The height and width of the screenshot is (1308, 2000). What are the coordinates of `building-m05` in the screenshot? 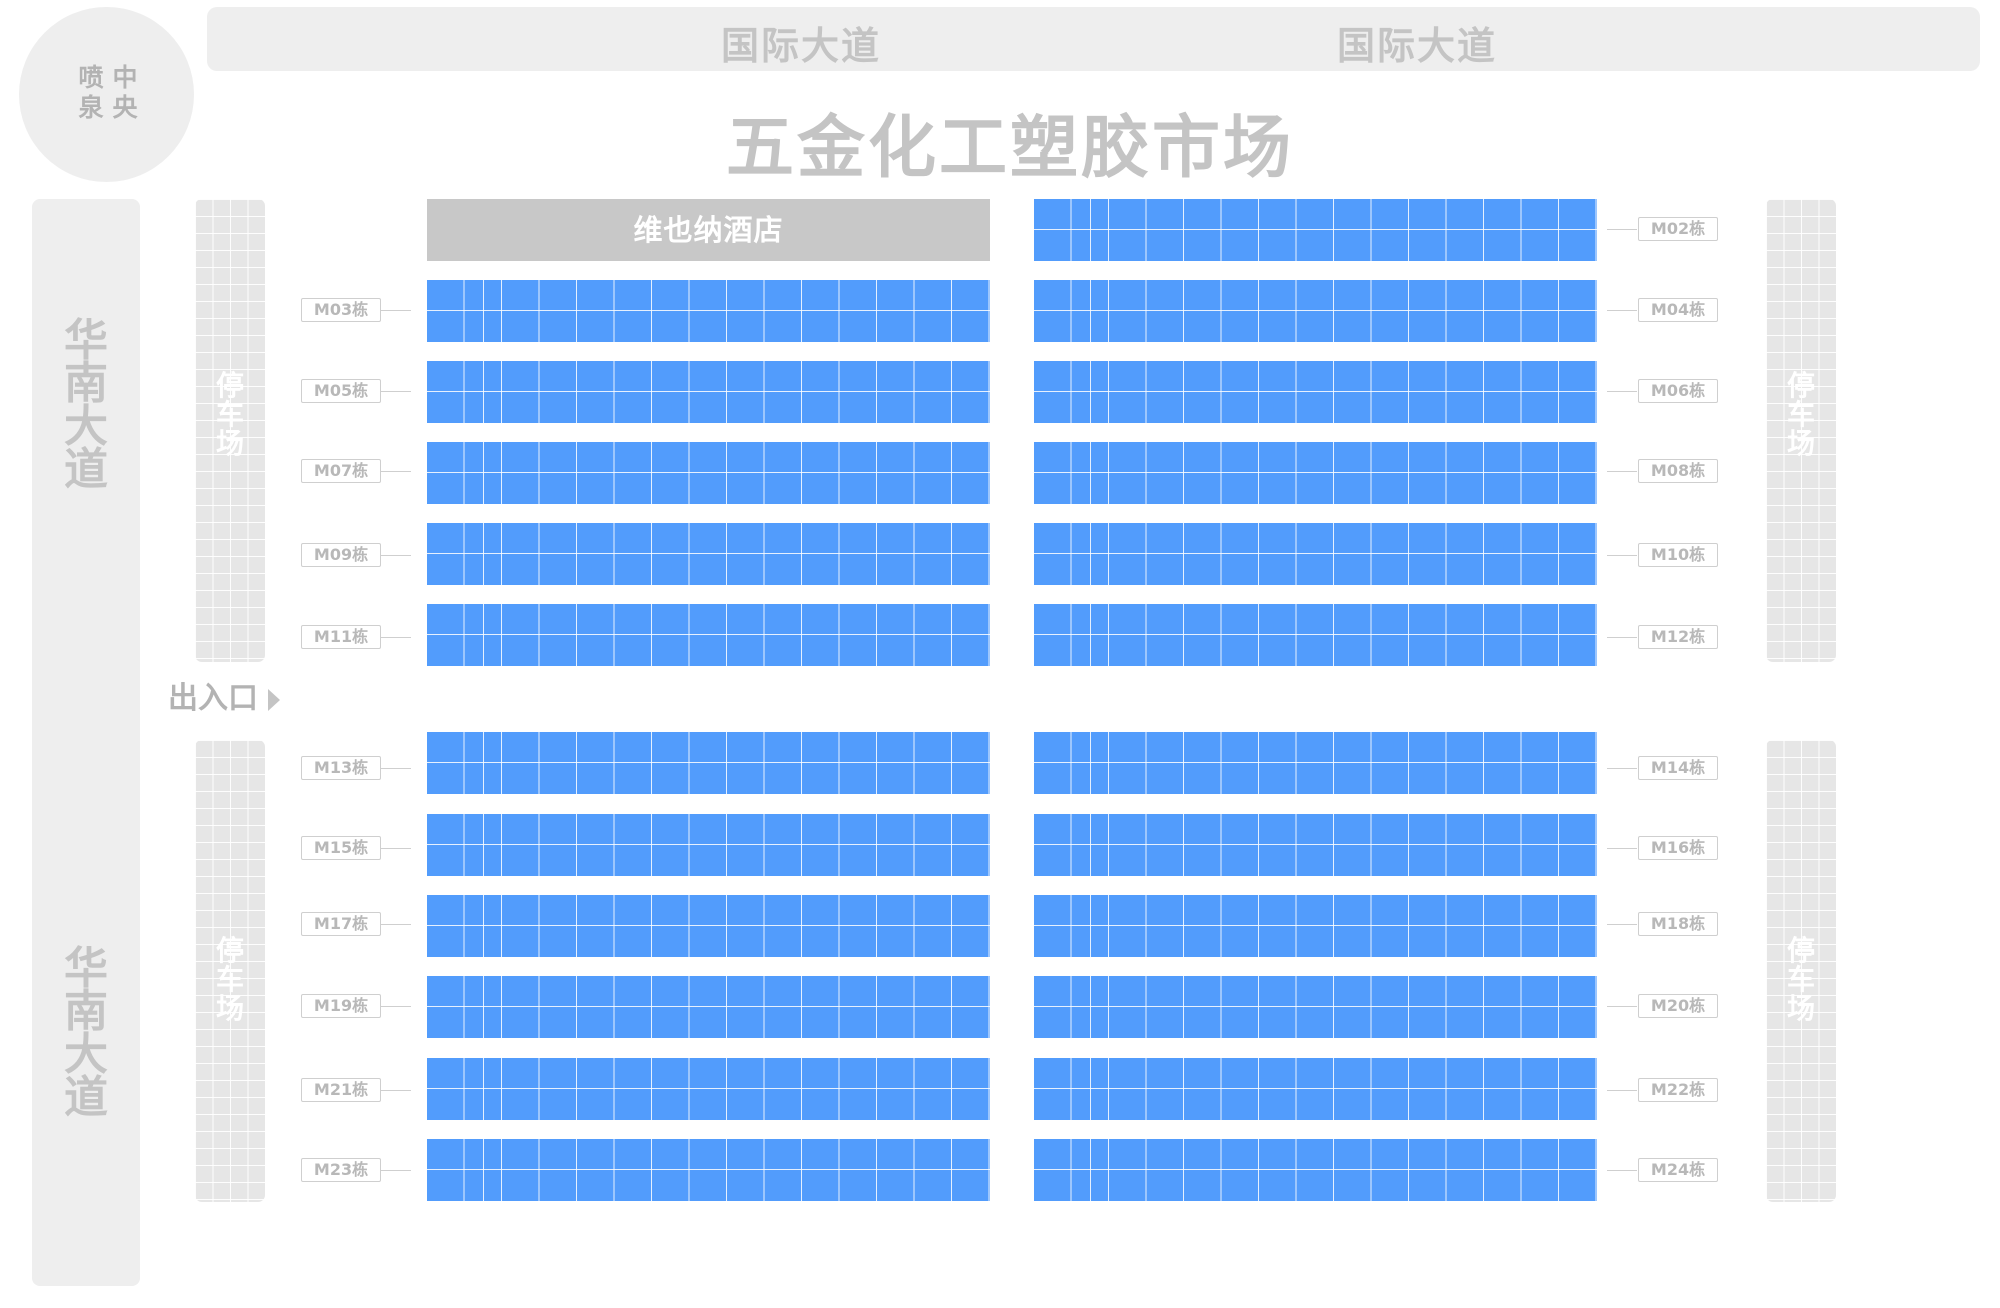 It's located at (708, 392).